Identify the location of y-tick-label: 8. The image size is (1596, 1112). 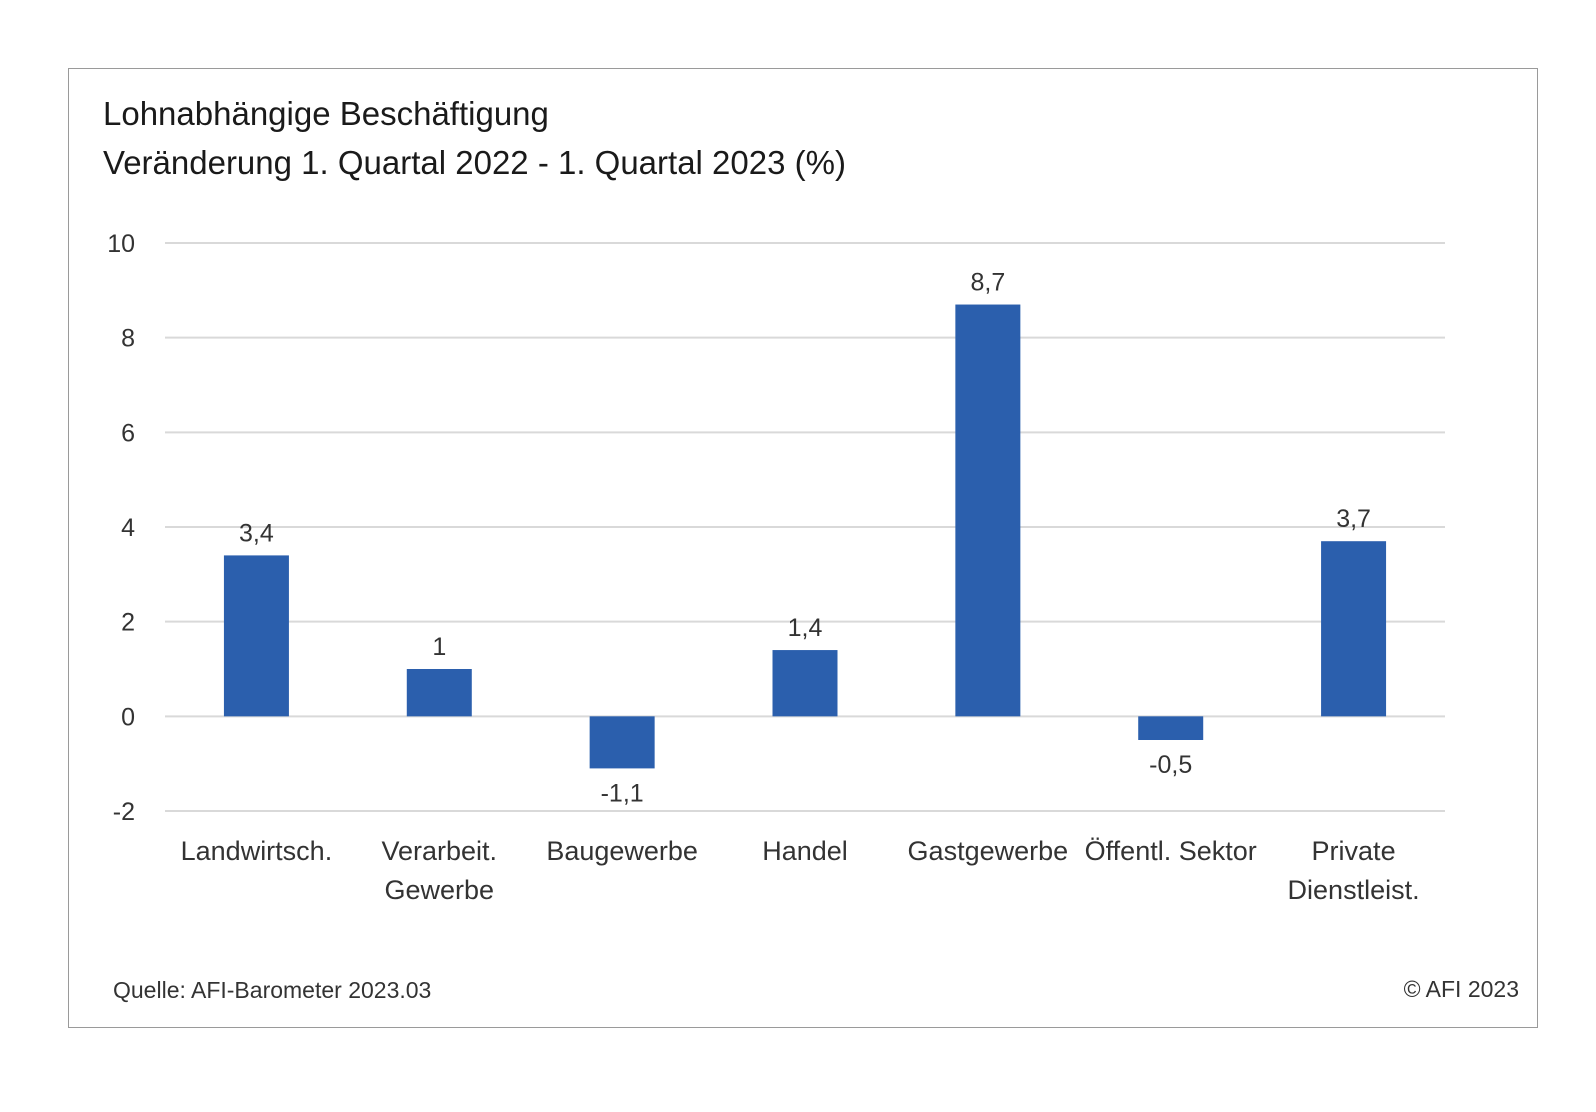
(128, 339).